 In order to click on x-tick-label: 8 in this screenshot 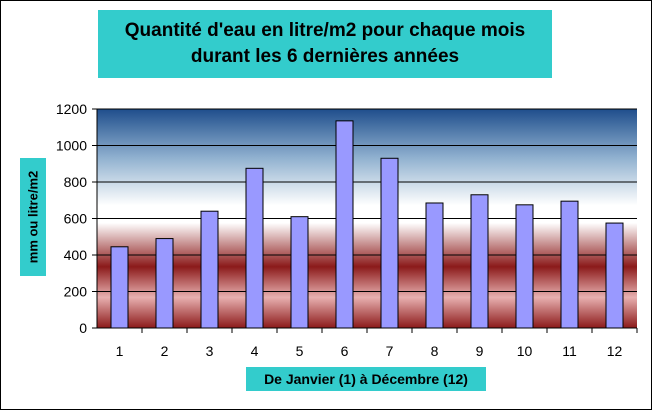, I will do `click(435, 351)`.